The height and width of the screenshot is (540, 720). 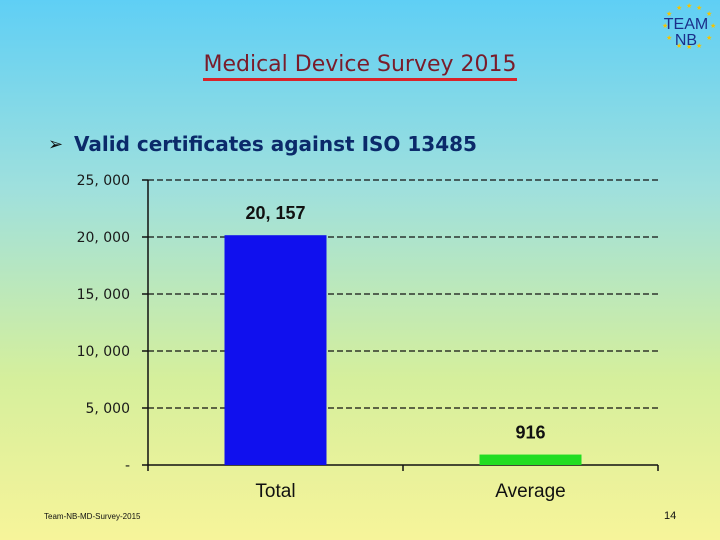 What do you see at coordinates (686, 40) in the screenshot?
I see `logo-line2: NB` at bounding box center [686, 40].